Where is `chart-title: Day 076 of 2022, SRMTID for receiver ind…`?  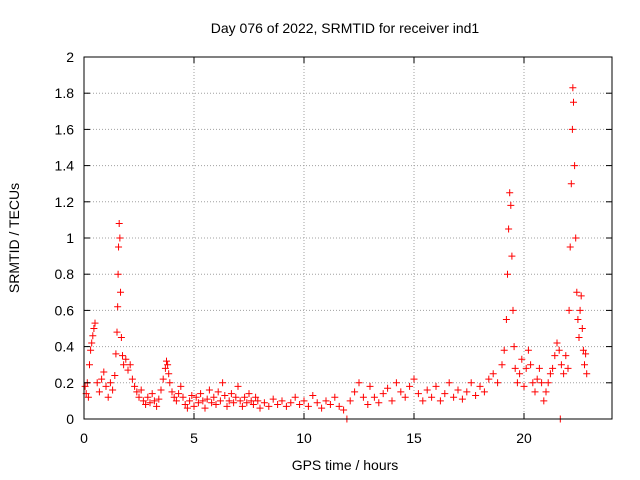 chart-title: Day 076 of 2022, SRMTID for receiver ind… is located at coordinates (345, 28).